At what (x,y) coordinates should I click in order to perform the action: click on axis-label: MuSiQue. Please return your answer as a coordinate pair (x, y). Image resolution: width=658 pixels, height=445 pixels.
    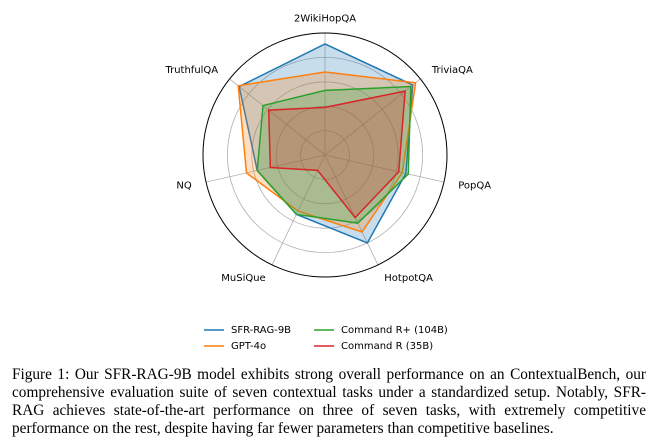
    Looking at the image, I should click on (243, 278).